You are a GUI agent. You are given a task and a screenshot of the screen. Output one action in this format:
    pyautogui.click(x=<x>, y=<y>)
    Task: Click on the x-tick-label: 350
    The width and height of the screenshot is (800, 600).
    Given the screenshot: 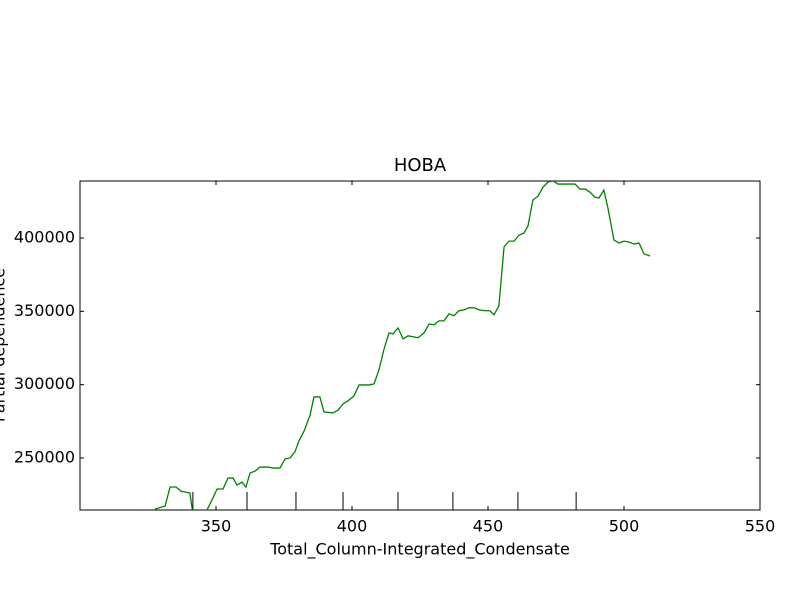 What is the action you would take?
    pyautogui.click(x=216, y=526)
    